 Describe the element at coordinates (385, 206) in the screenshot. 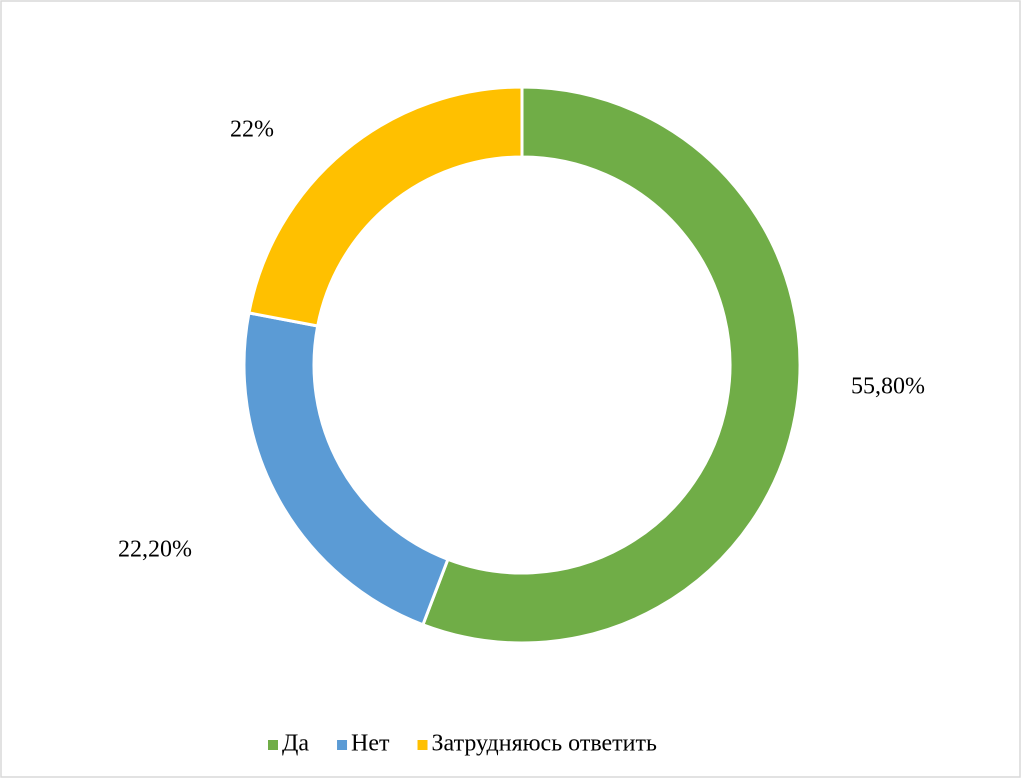

I see `donut-segment` at that location.